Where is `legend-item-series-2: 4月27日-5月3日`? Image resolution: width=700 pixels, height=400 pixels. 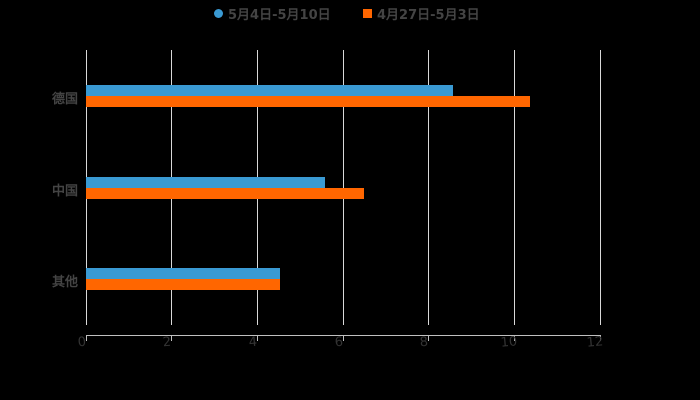
legend-item-series-2: 4月27日-5月3日 is located at coordinates (421, 13).